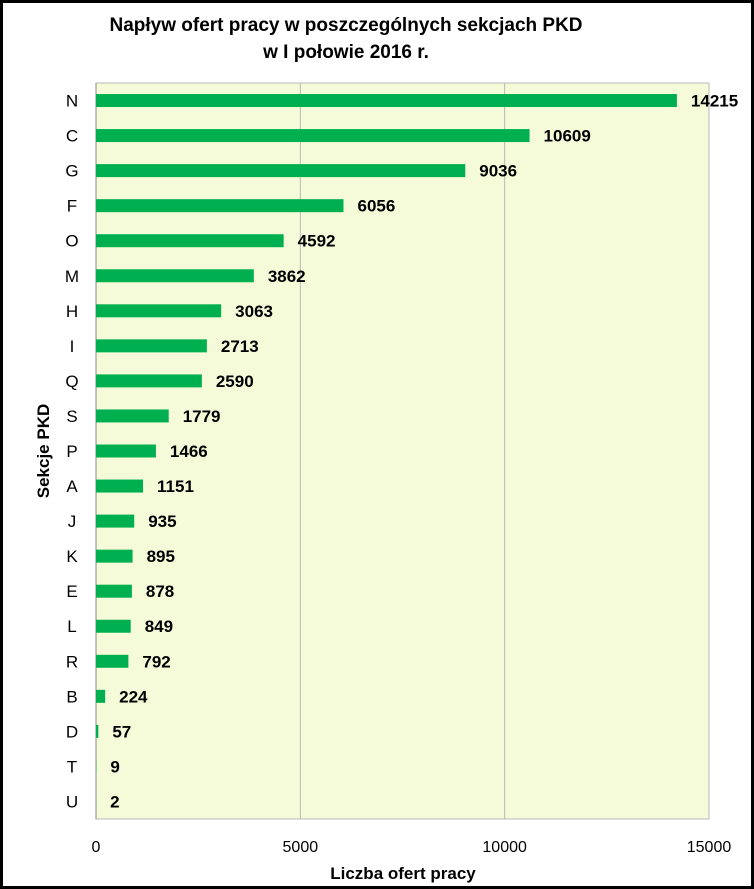  Describe the element at coordinates (313, 136) in the screenshot. I see `bar-C` at that location.